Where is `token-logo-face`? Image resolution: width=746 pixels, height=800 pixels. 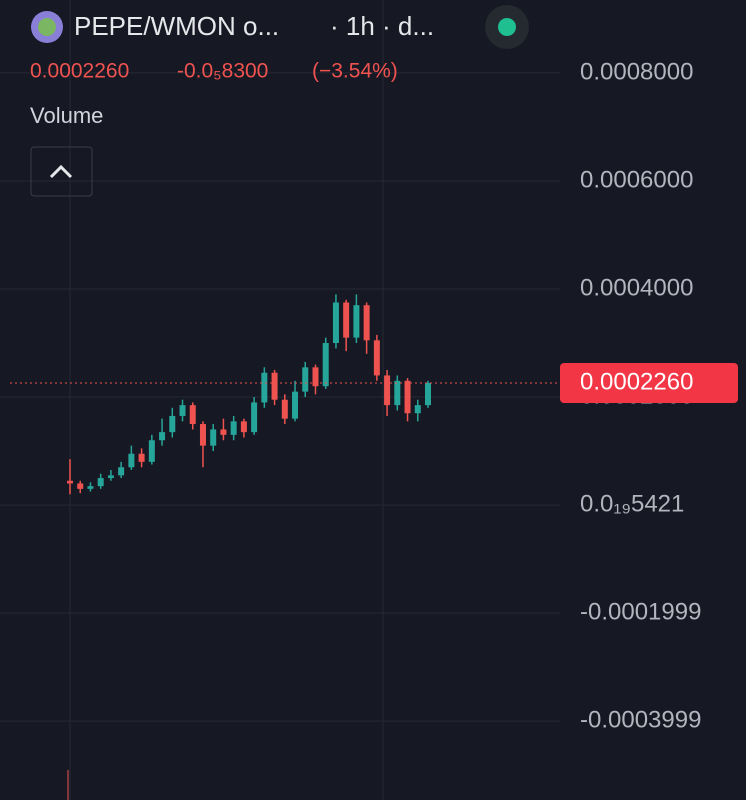 token-logo-face is located at coordinates (47, 27).